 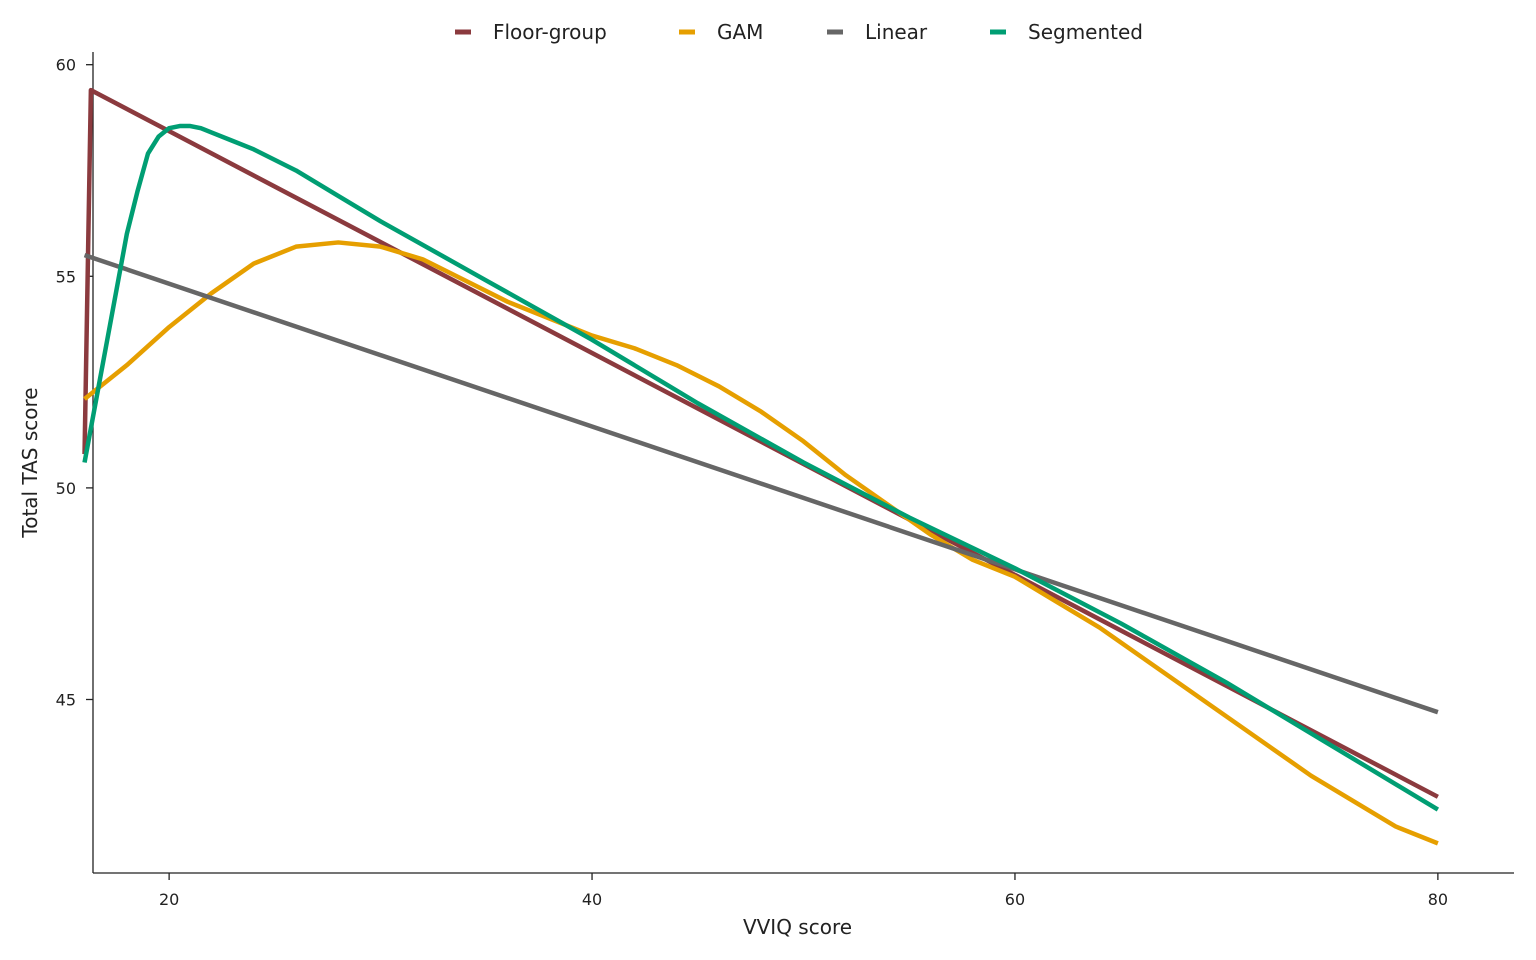 What do you see at coordinates (1438, 899) in the screenshot?
I see `x-tick-label: 80` at bounding box center [1438, 899].